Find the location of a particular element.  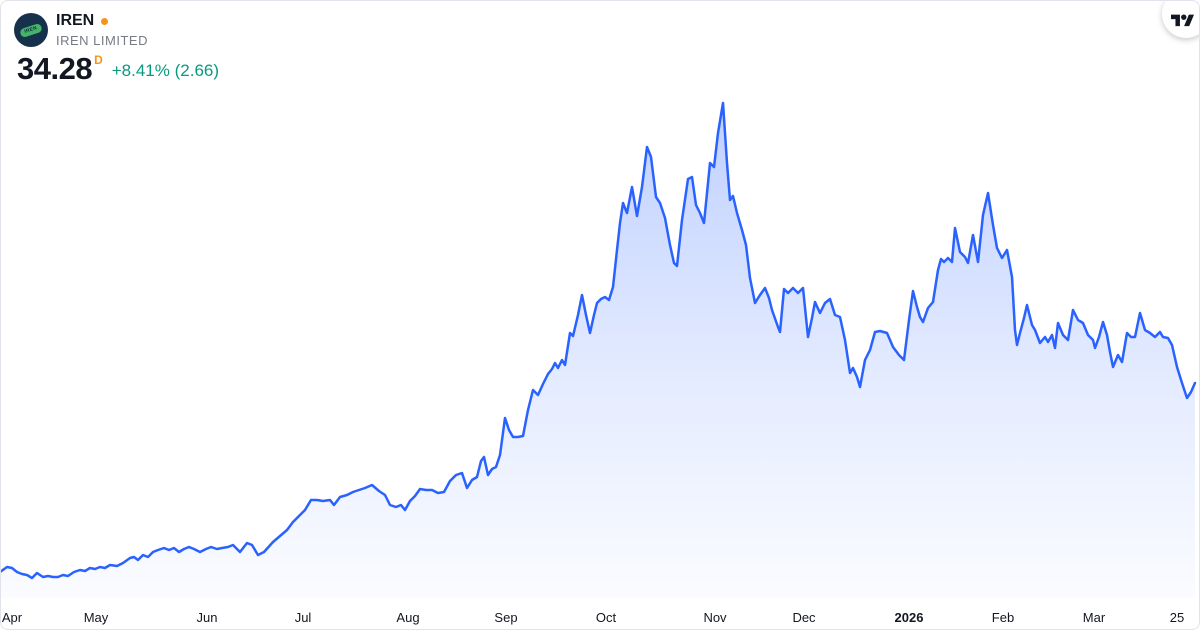

symbol-row: IREN is located at coordinates (82, 21).